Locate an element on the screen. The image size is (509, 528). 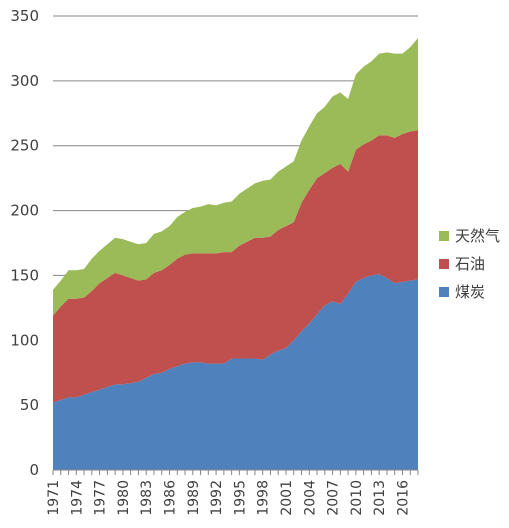
x-tick-label: 1989 is located at coordinates (194, 498).